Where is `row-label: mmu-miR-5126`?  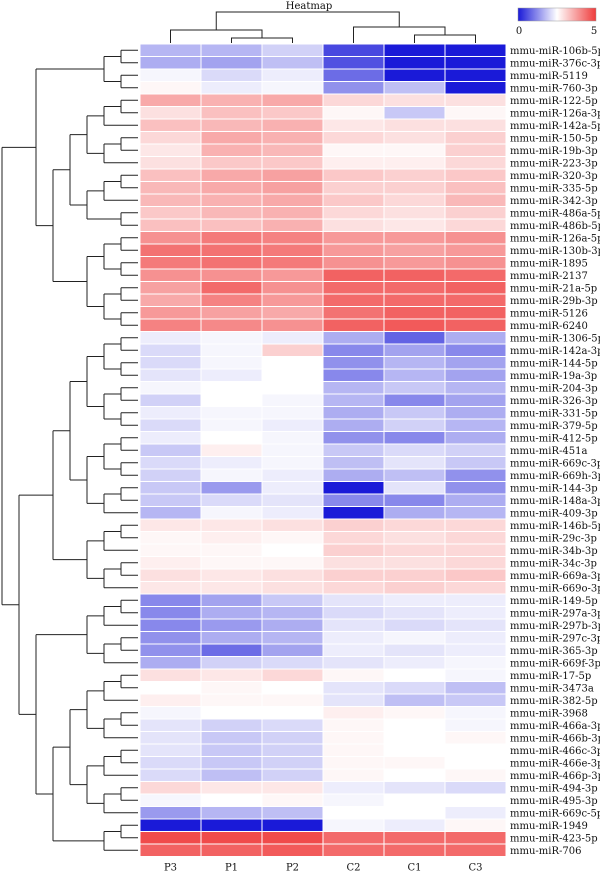
row-label: mmu-miR-5126 is located at coordinates (549, 313).